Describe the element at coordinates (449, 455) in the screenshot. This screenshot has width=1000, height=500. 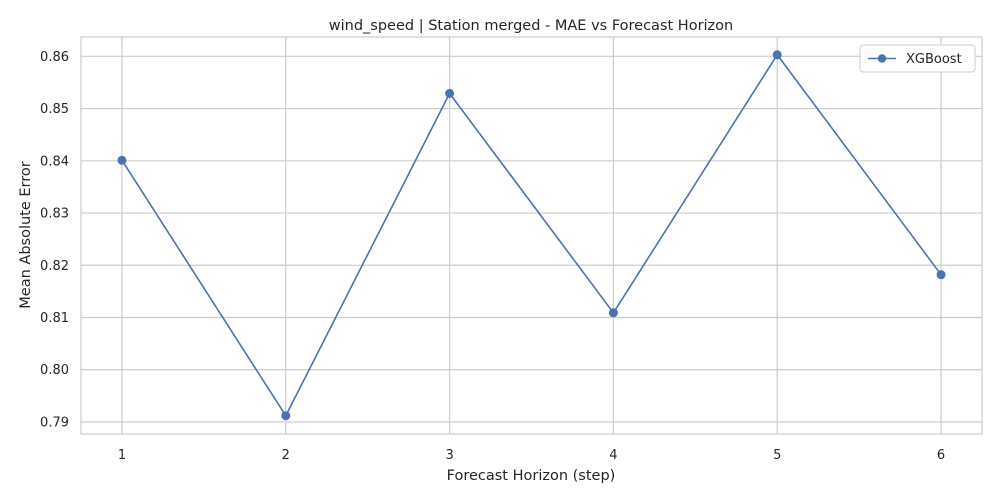
I see `x-tick-label: 3` at that location.